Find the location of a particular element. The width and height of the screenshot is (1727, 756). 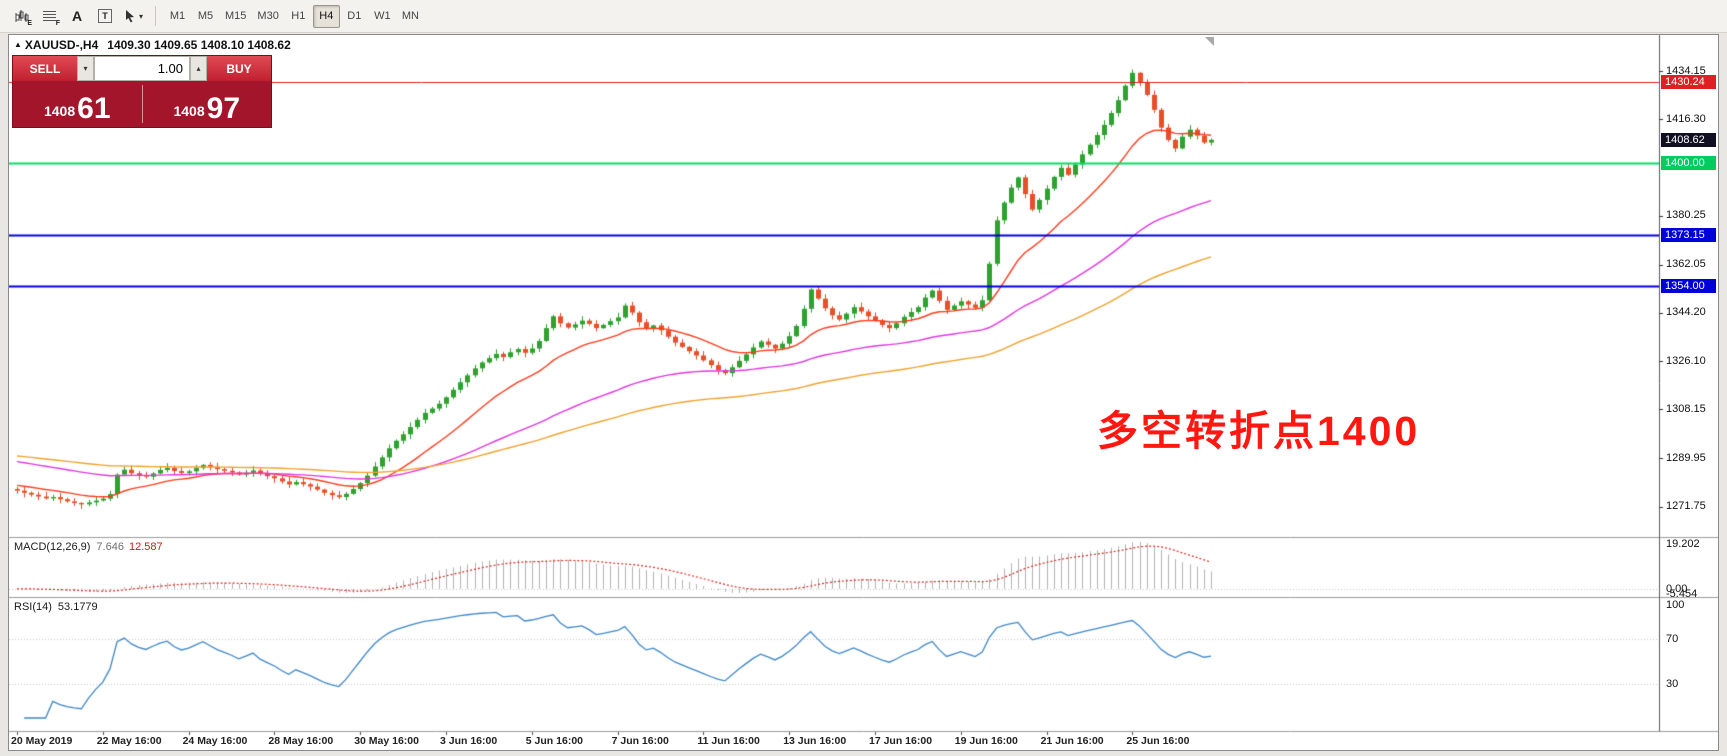

time-label: 22 May 16:00 is located at coordinates (129, 741).